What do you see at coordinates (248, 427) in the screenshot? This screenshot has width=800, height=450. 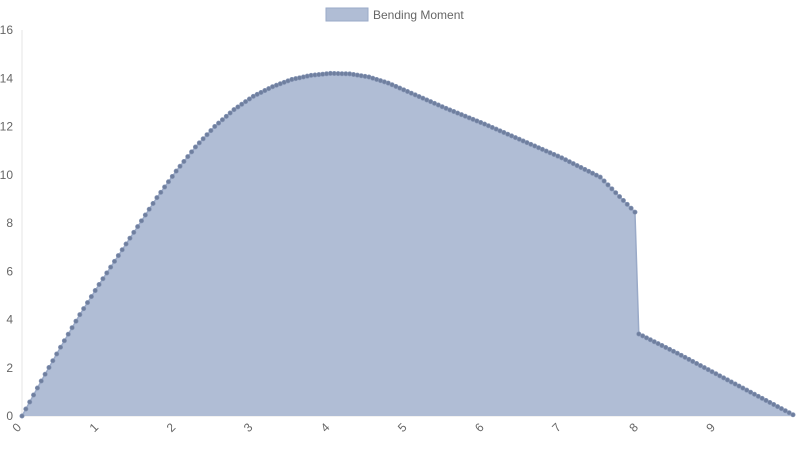 I see `x-tick-label: 3` at bounding box center [248, 427].